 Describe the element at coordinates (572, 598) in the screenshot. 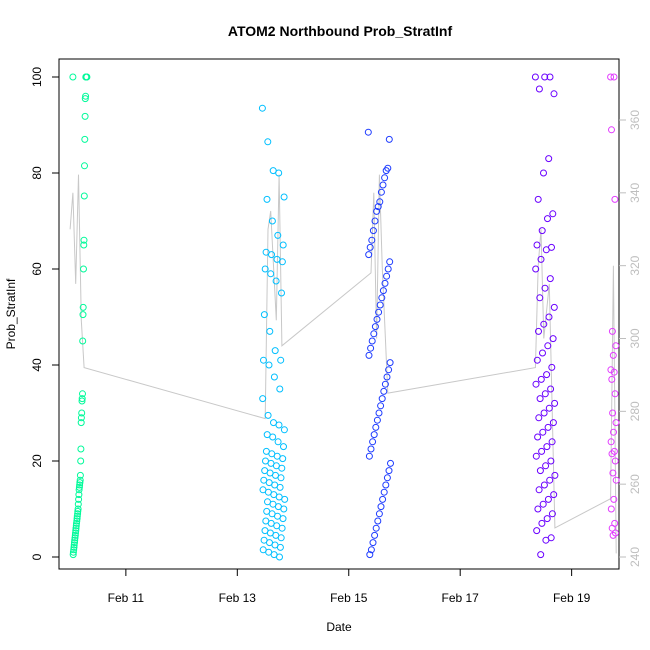

I see `x-tick-label: Feb 19` at that location.